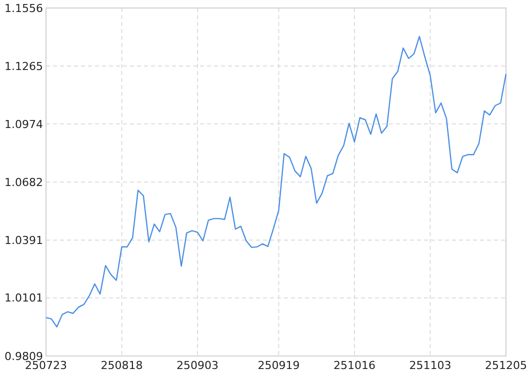  I want to click on y-tick-label: 1.0682, so click(23, 182).